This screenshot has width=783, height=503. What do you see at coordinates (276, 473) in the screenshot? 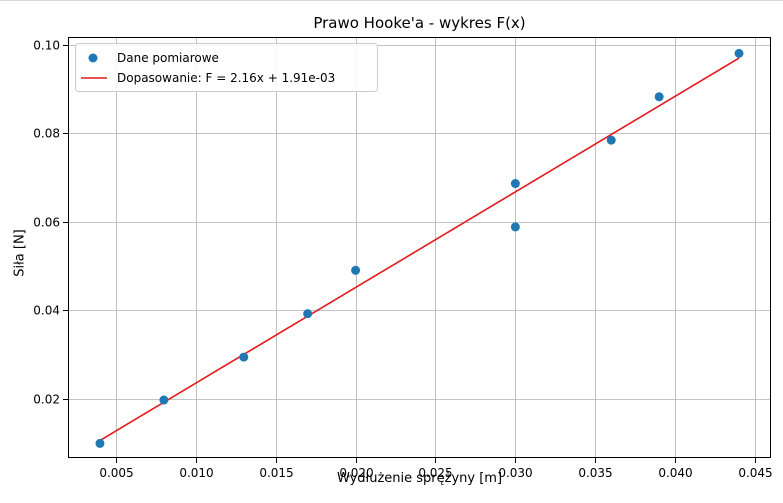
I see `x-tick-label: 0.015` at bounding box center [276, 473].